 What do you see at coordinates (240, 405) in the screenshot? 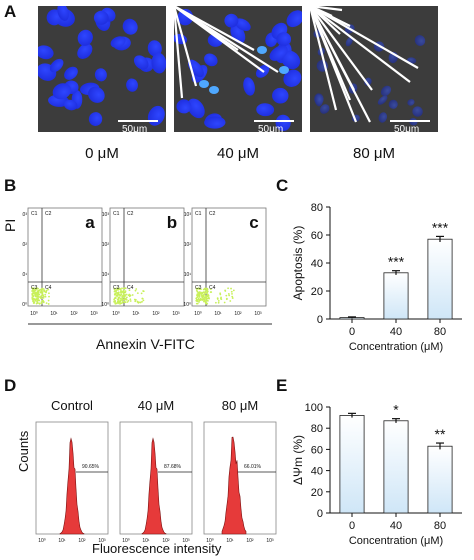
I see `histogram-title: 80 μM` at bounding box center [240, 405].